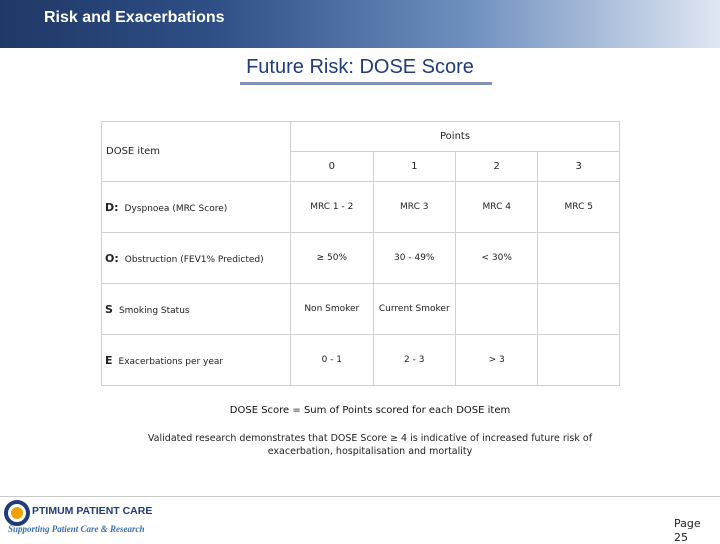 The height and width of the screenshot is (544, 720). Describe the element at coordinates (687, 523) in the screenshot. I see `page-label: Page` at that location.